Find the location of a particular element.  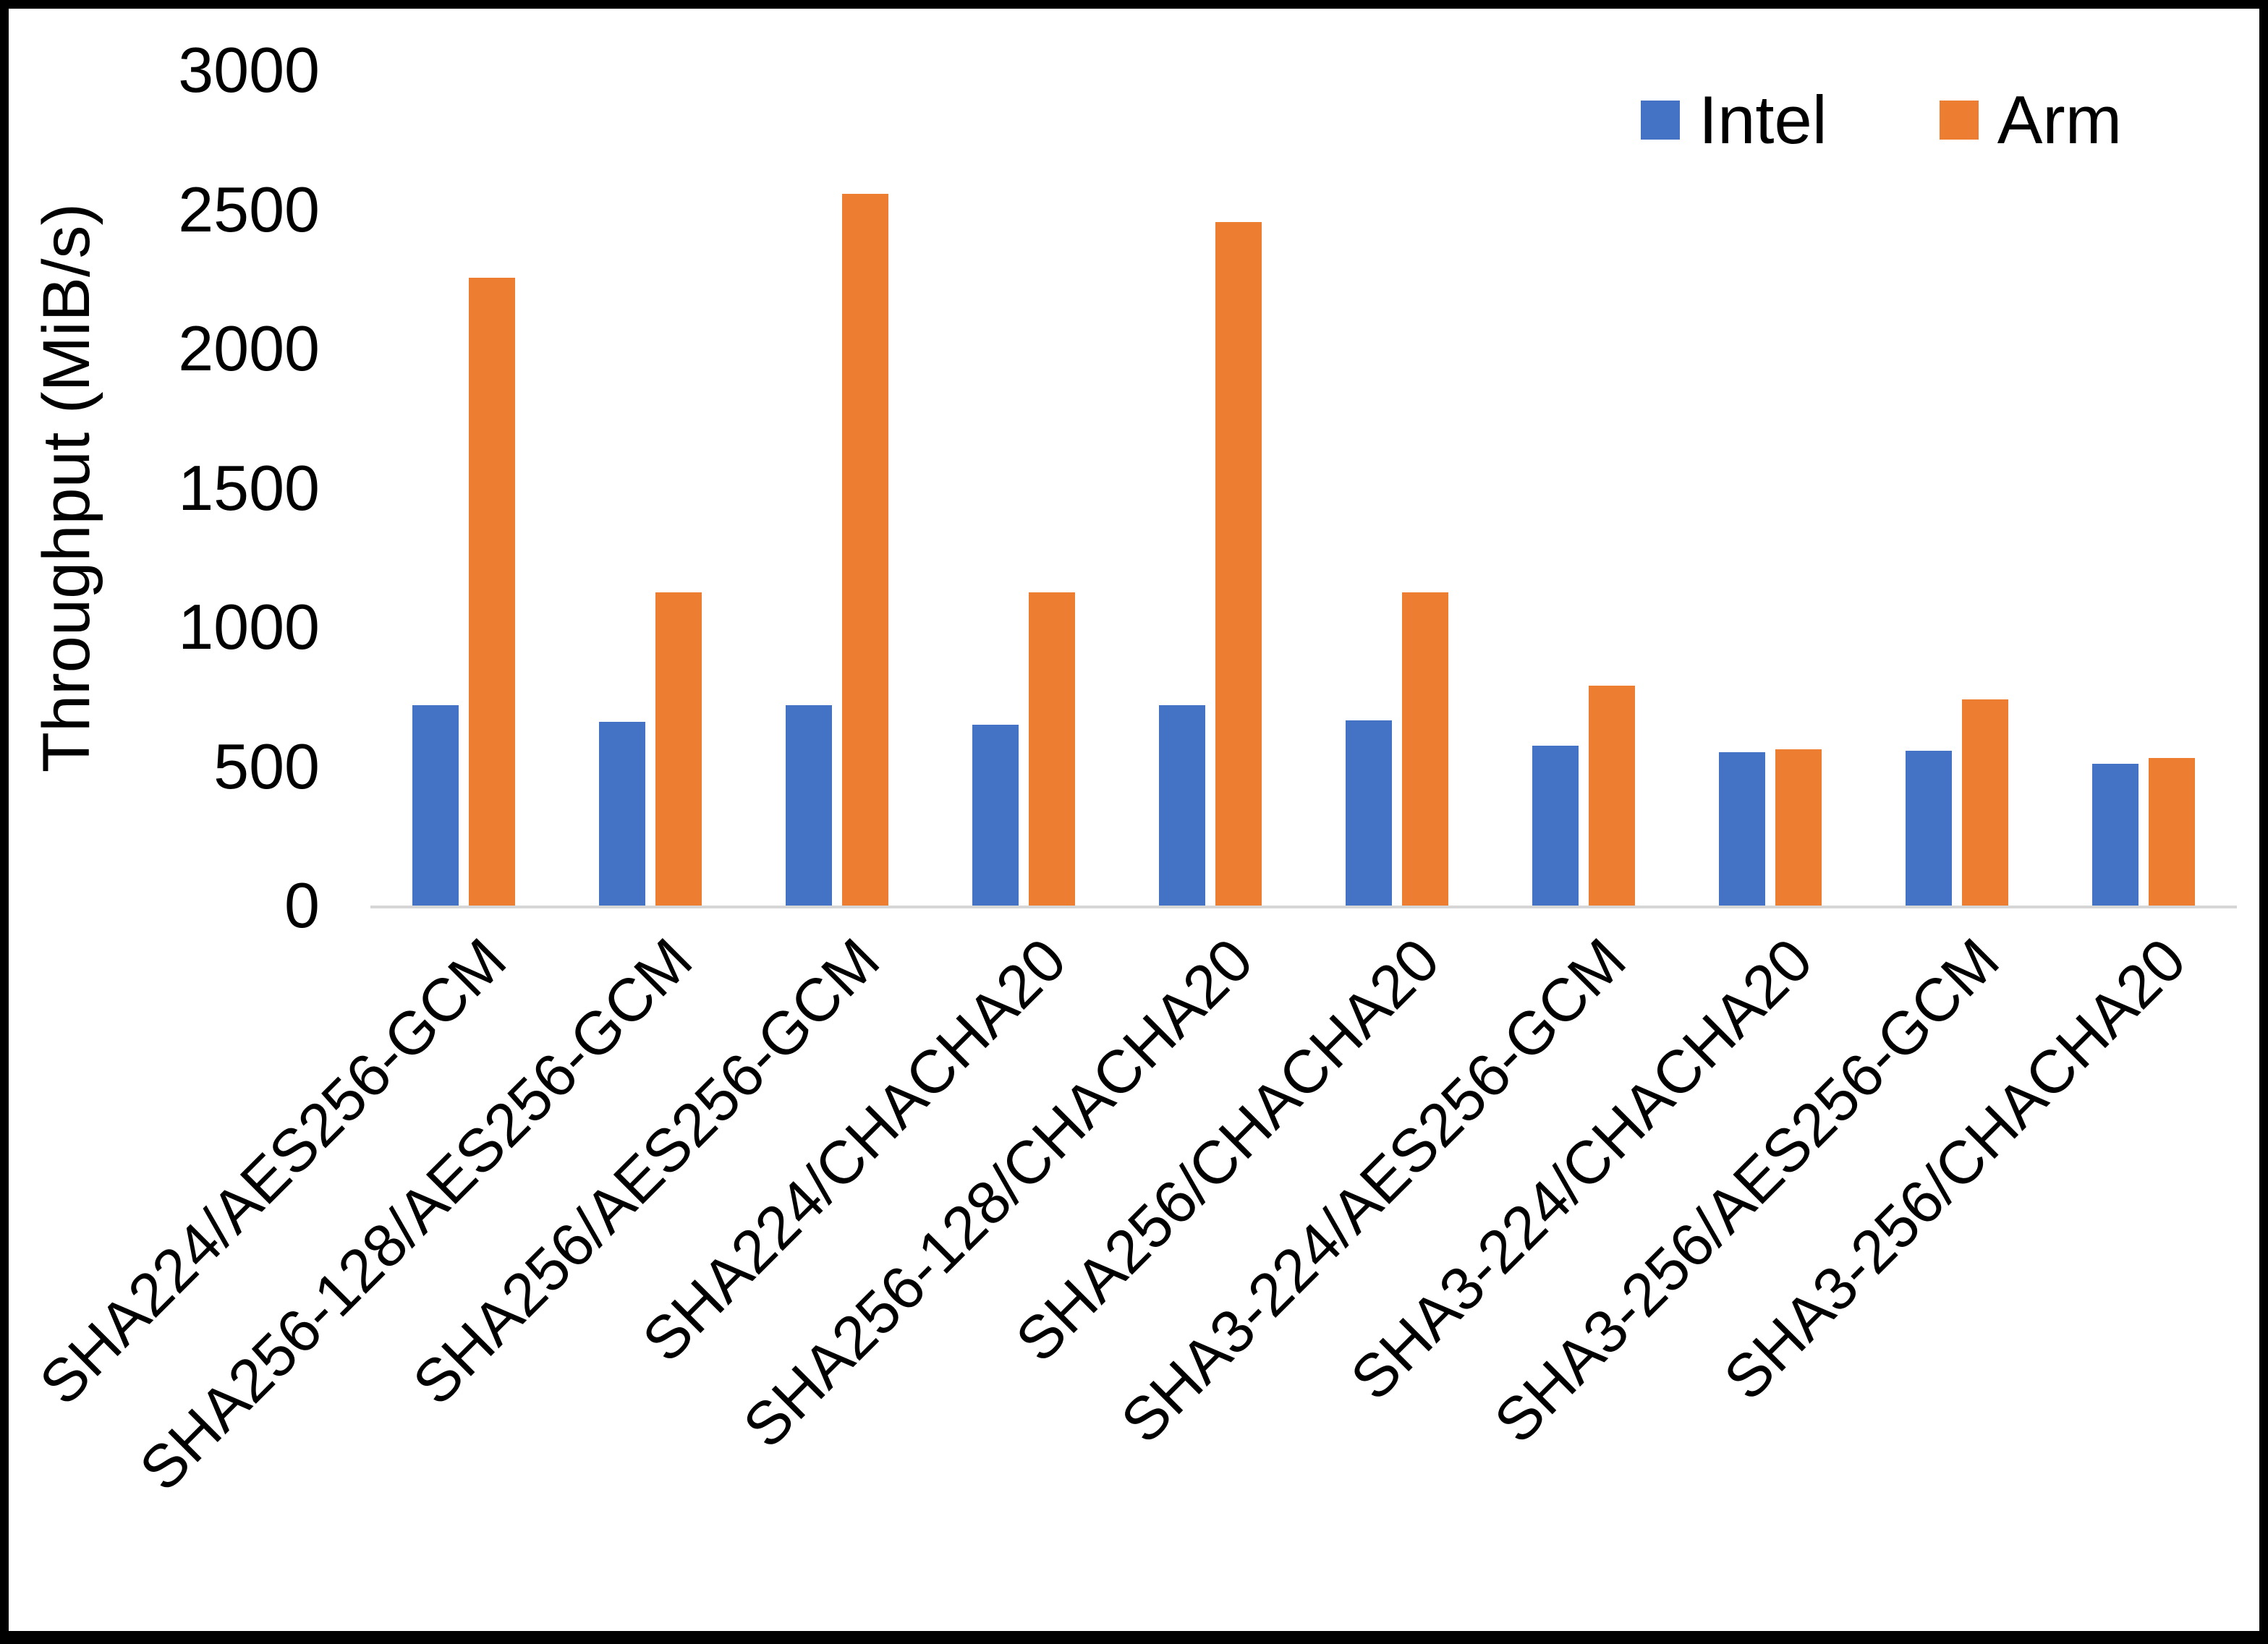

y-axis-tick-label: 500 is located at coordinates (266, 766).